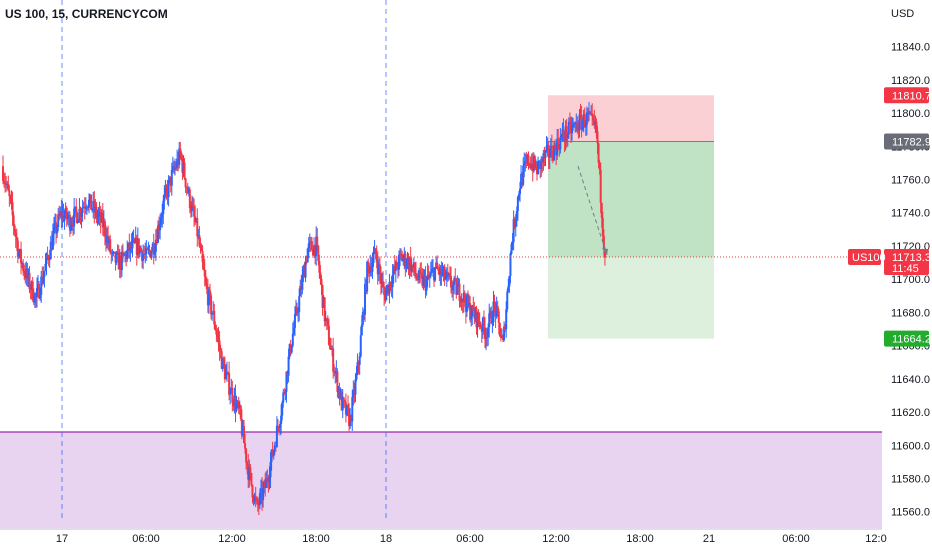  I want to click on target-zone, so click(631, 298).